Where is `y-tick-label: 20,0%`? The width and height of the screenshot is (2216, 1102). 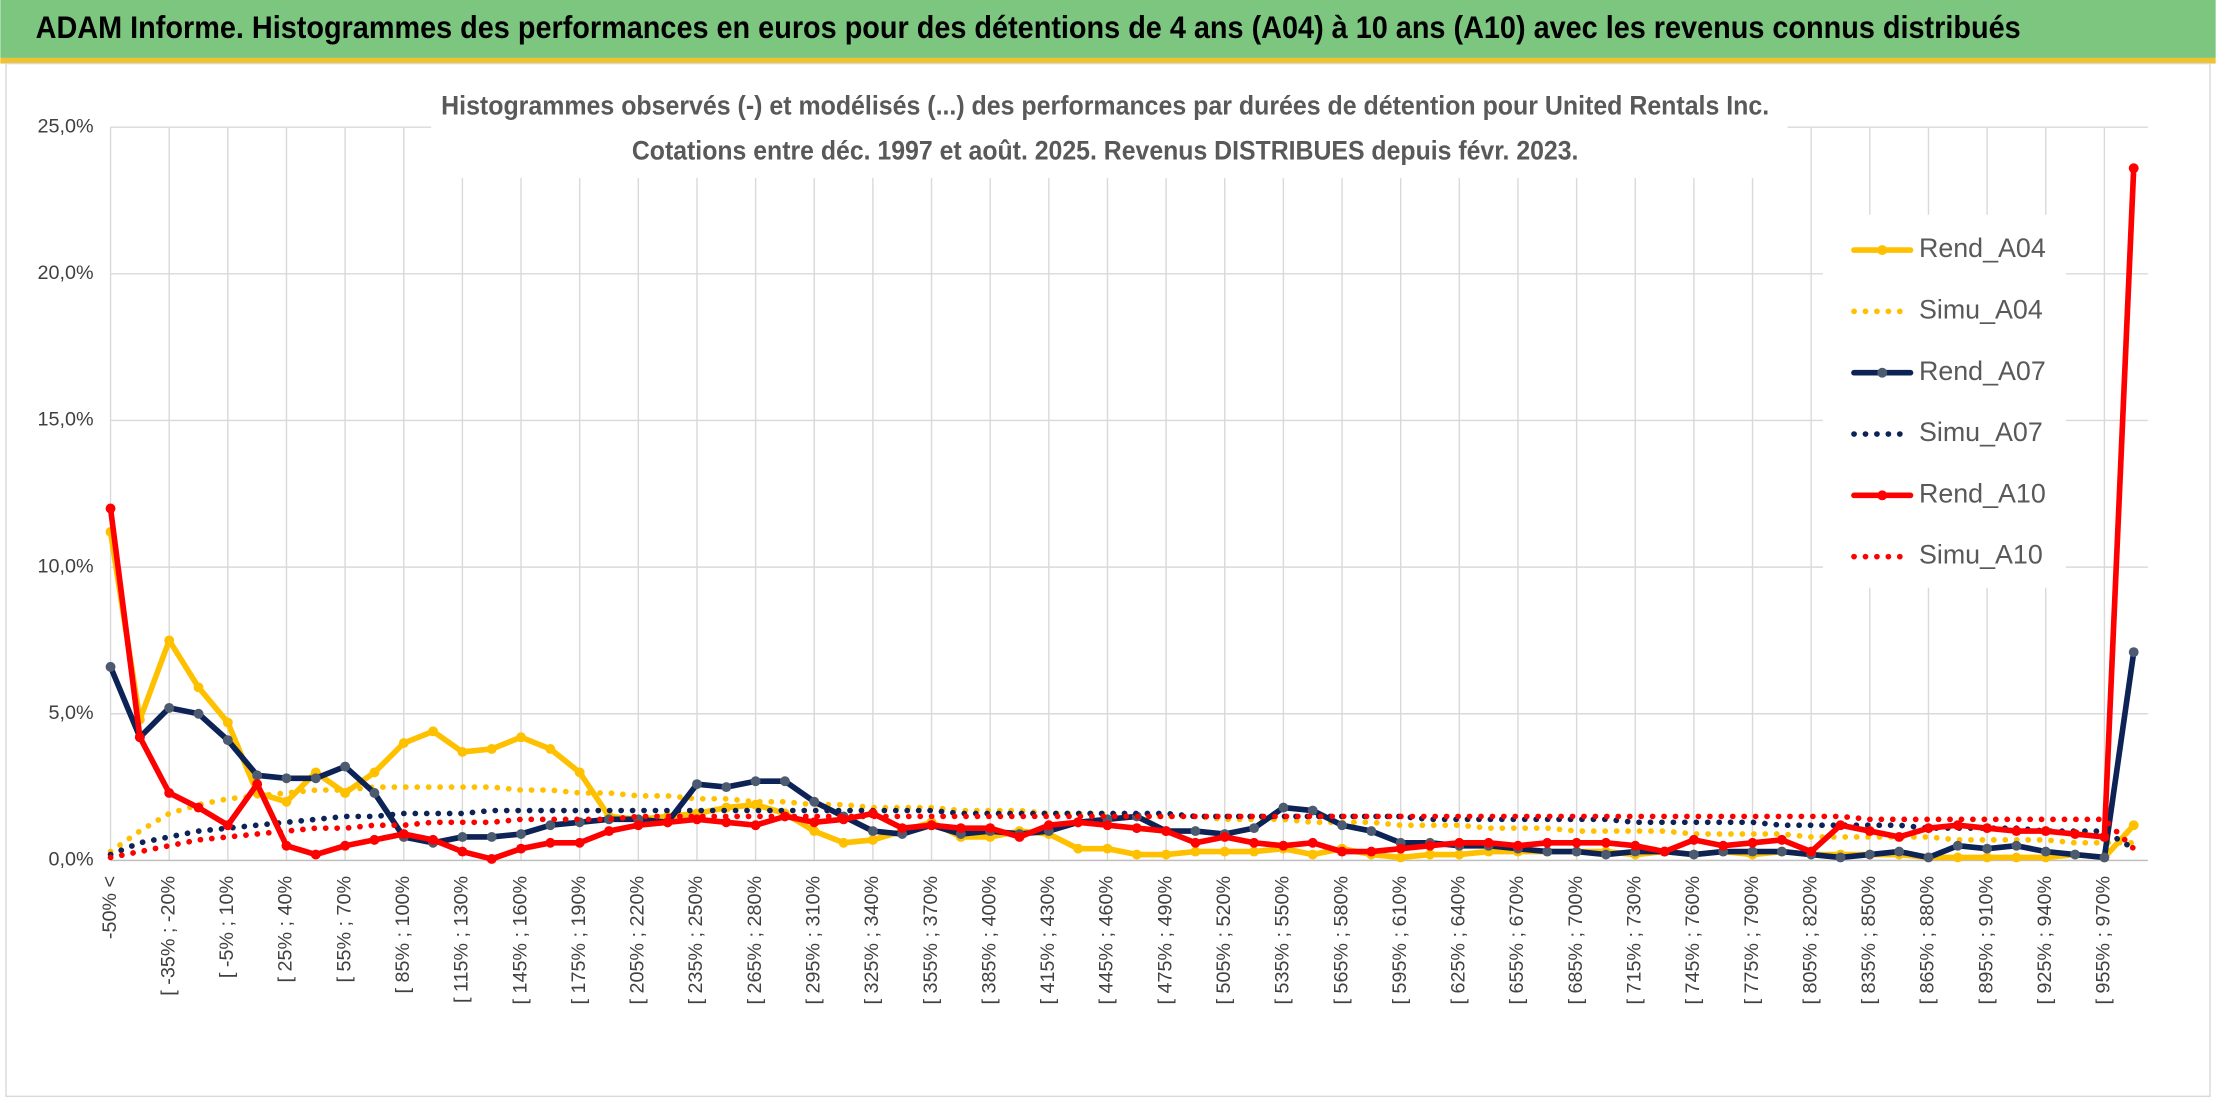 y-tick-label: 20,0% is located at coordinates (66, 273).